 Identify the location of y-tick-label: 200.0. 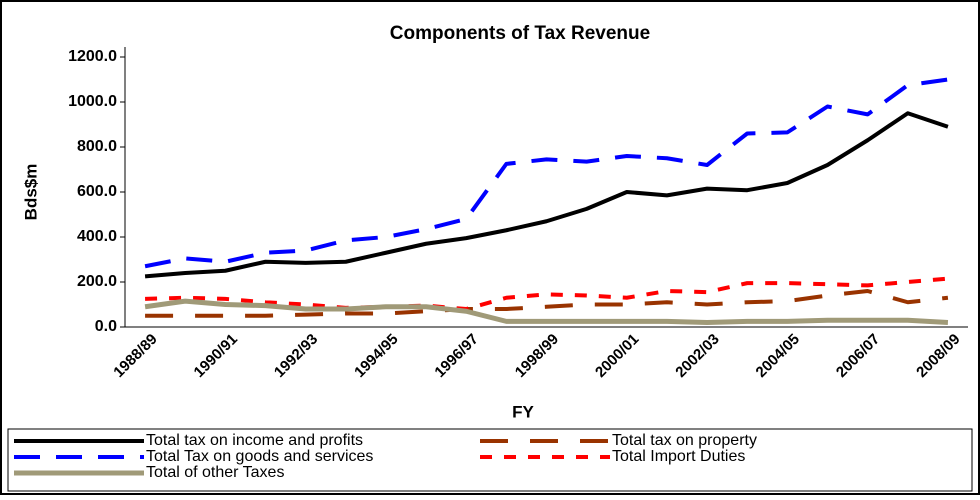
(97, 281).